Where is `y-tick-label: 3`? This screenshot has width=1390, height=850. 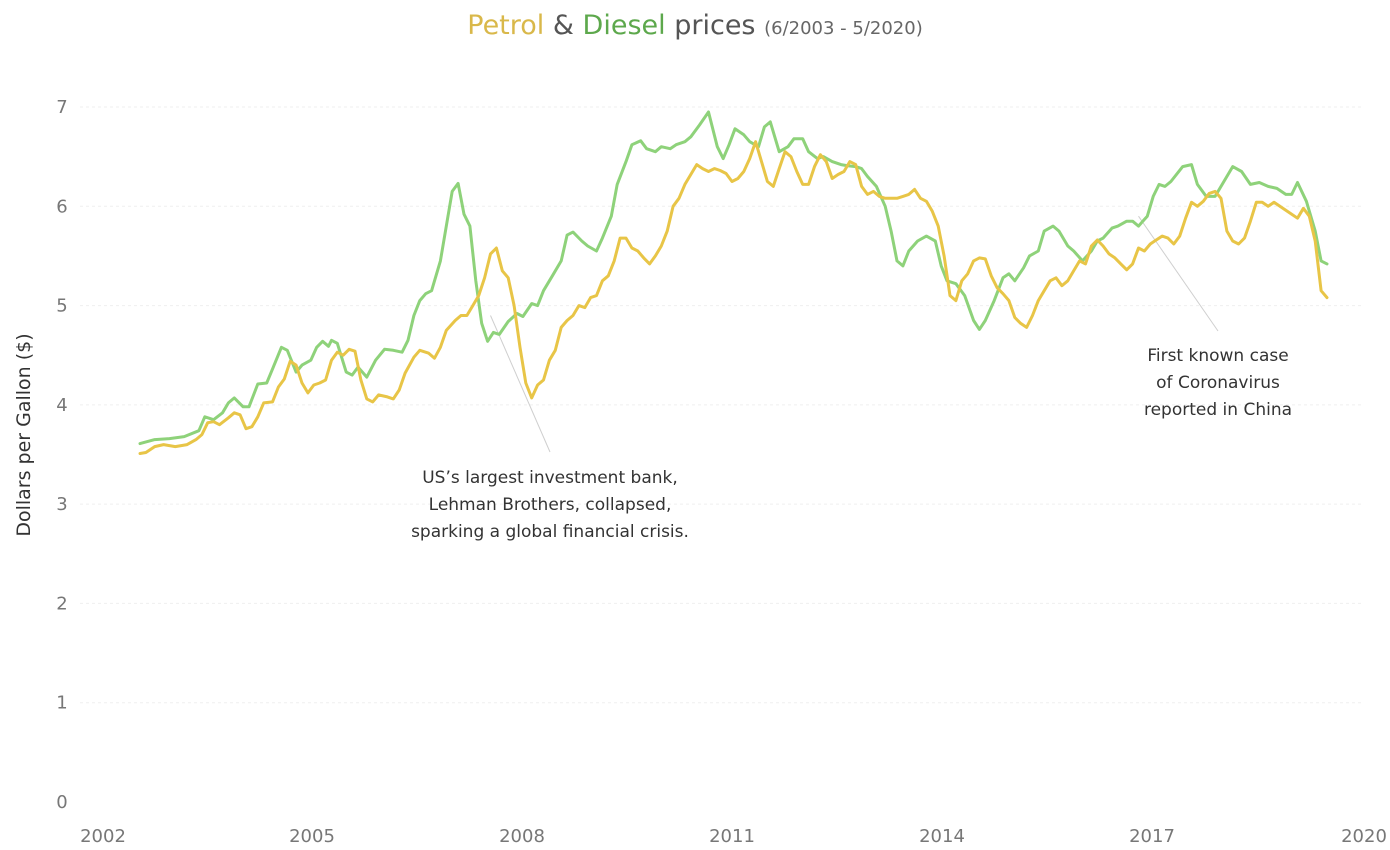 y-tick-label: 3 is located at coordinates (61, 504).